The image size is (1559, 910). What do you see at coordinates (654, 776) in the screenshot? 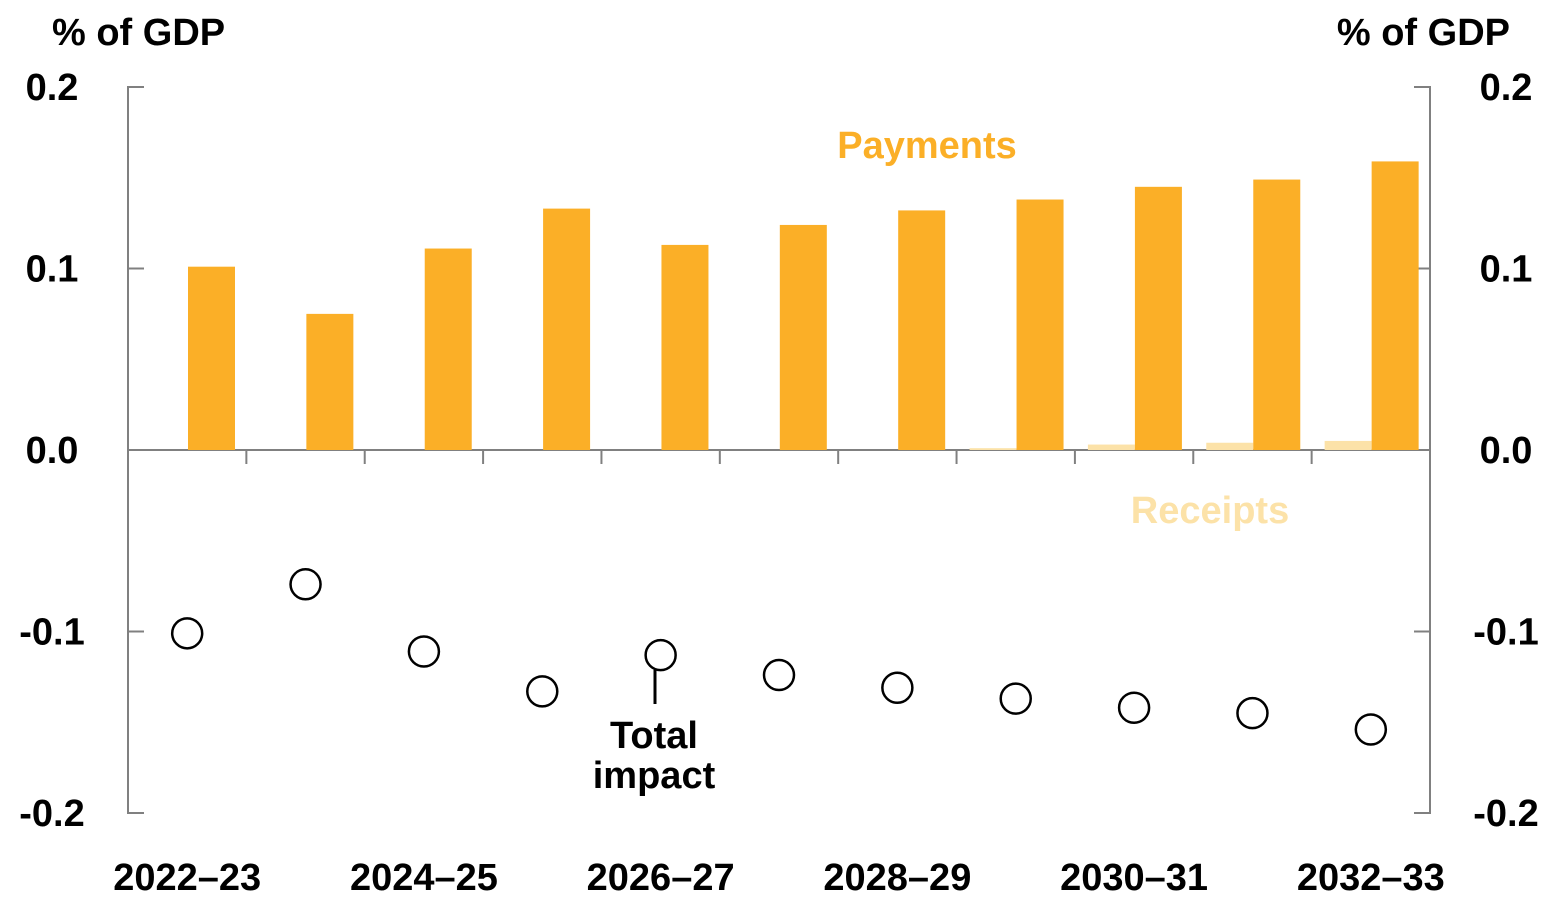
I see `total-impact-annotation-line2: impact` at bounding box center [654, 776].